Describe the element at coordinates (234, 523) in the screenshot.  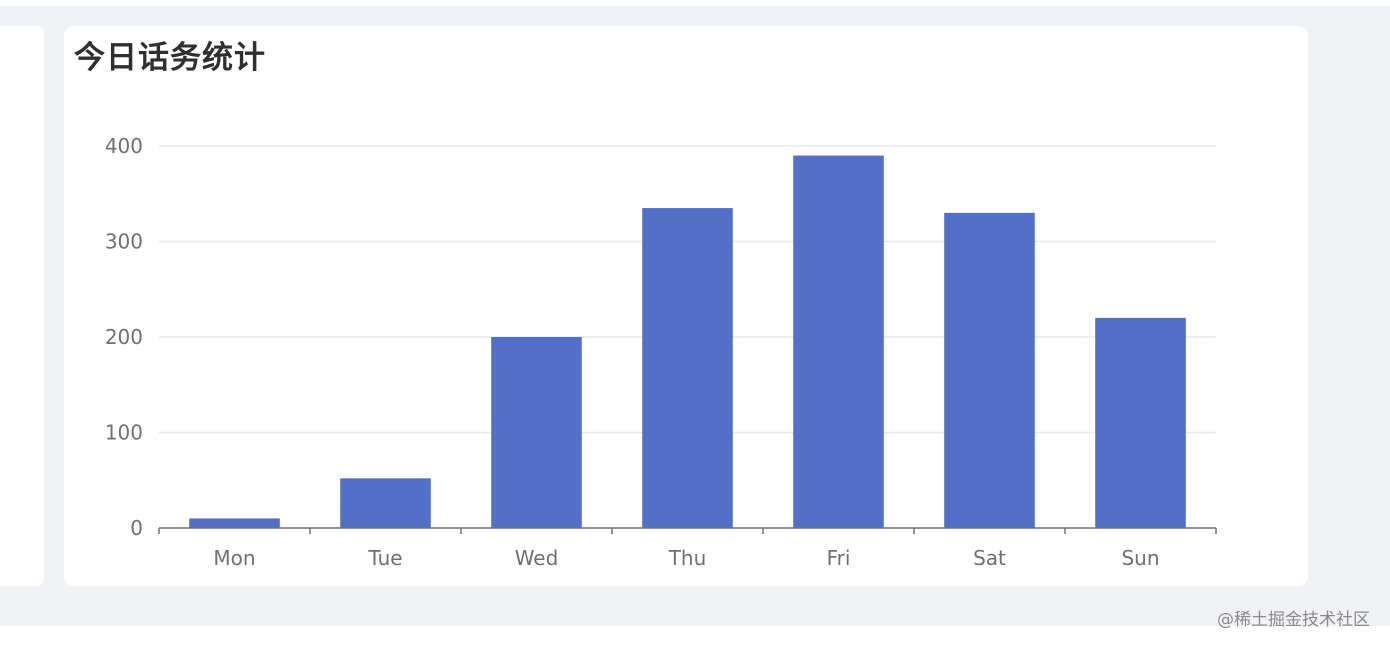
I see `bar-mon` at that location.